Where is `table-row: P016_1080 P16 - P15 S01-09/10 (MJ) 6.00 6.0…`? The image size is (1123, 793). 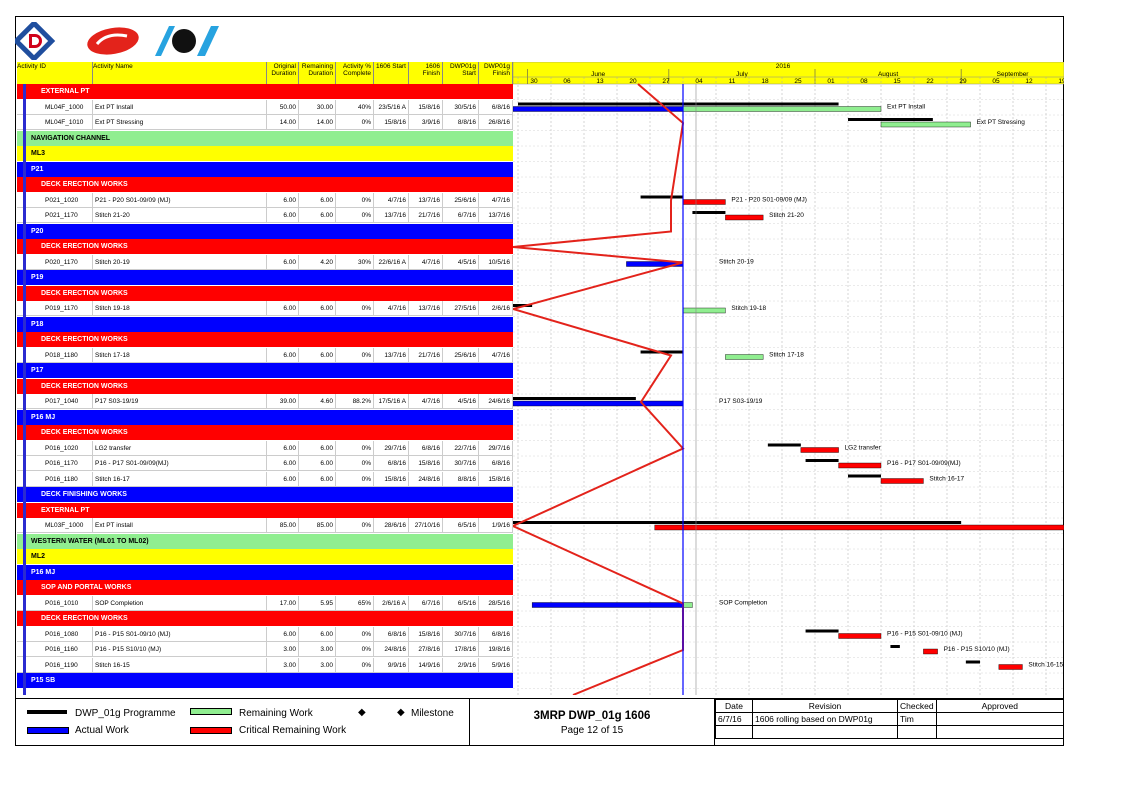 table-row: P016_1080 P16 - P15 S01-09/10 (MJ) 6.00 6.0… is located at coordinates (265, 634).